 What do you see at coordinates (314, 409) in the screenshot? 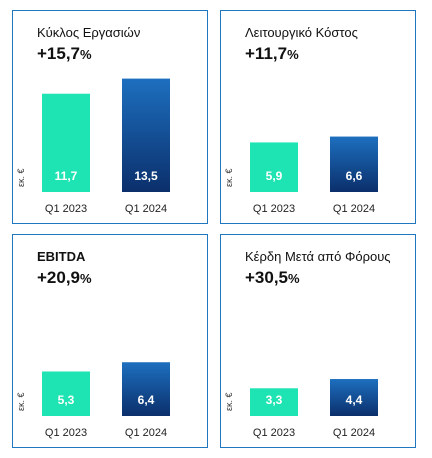
I see `net-profit-chart: 3,3 Q1 2023 4,4 Q1 2024` at bounding box center [314, 409].